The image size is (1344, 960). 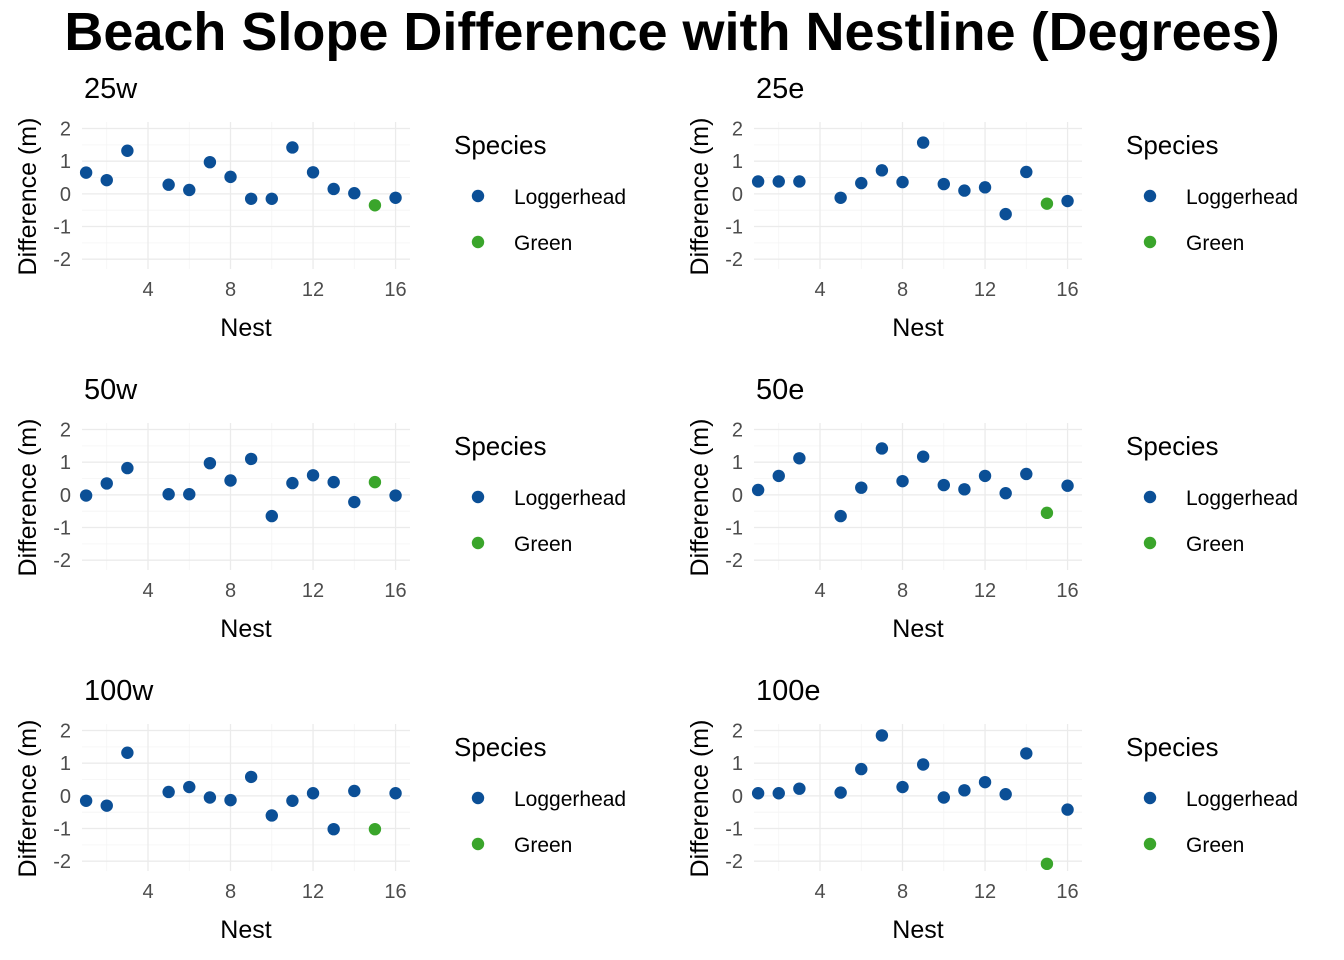 What do you see at coordinates (780, 89) in the screenshot?
I see `panel-title: 25e` at bounding box center [780, 89].